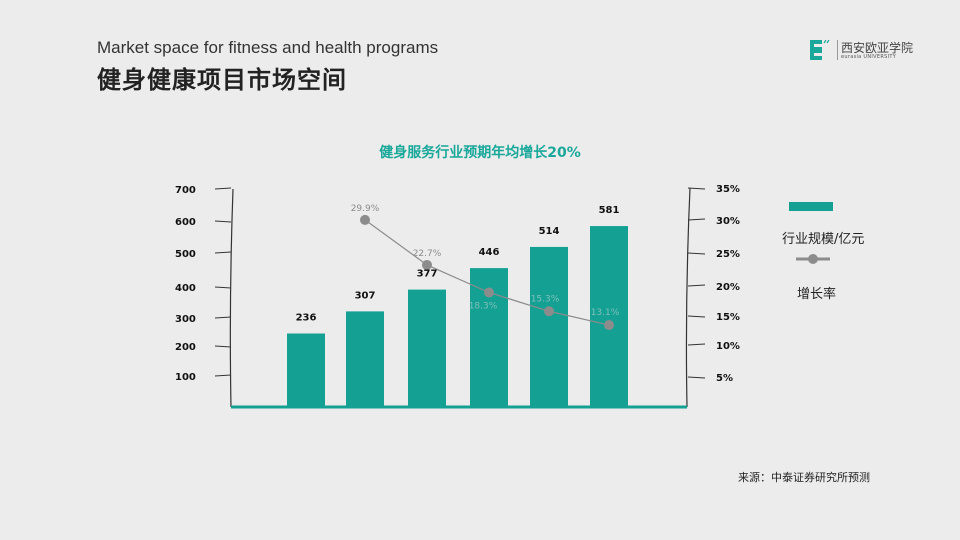 Image resolution: width=960 pixels, height=540 pixels. I want to click on y-left-tick-label: 300, so click(185, 319).